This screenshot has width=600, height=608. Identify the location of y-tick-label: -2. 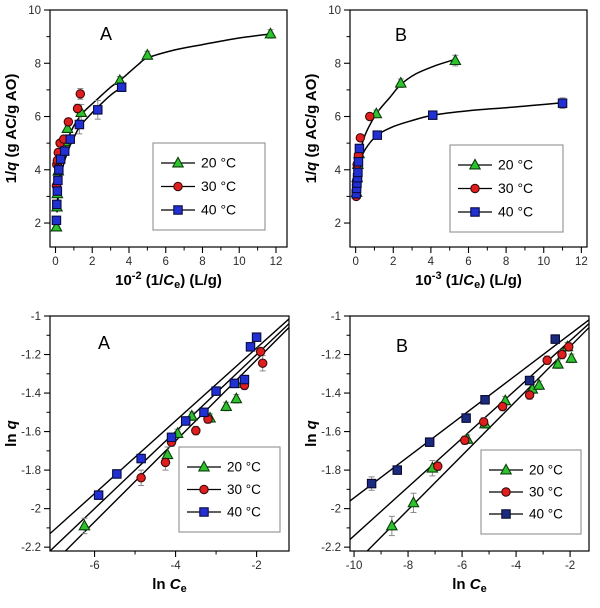
(36, 510).